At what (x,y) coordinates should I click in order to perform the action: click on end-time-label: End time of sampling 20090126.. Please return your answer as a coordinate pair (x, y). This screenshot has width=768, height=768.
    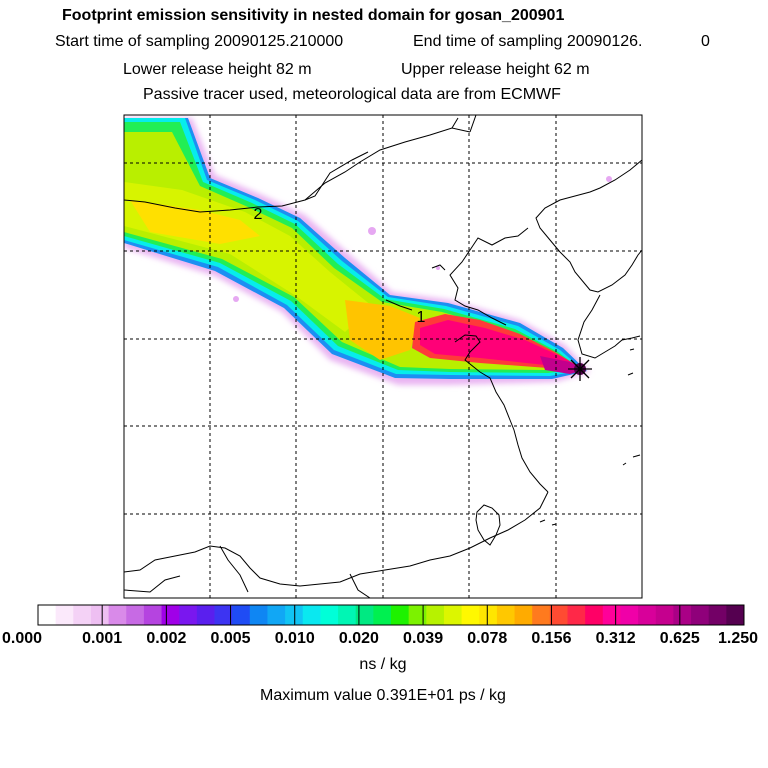
    Looking at the image, I should click on (528, 41).